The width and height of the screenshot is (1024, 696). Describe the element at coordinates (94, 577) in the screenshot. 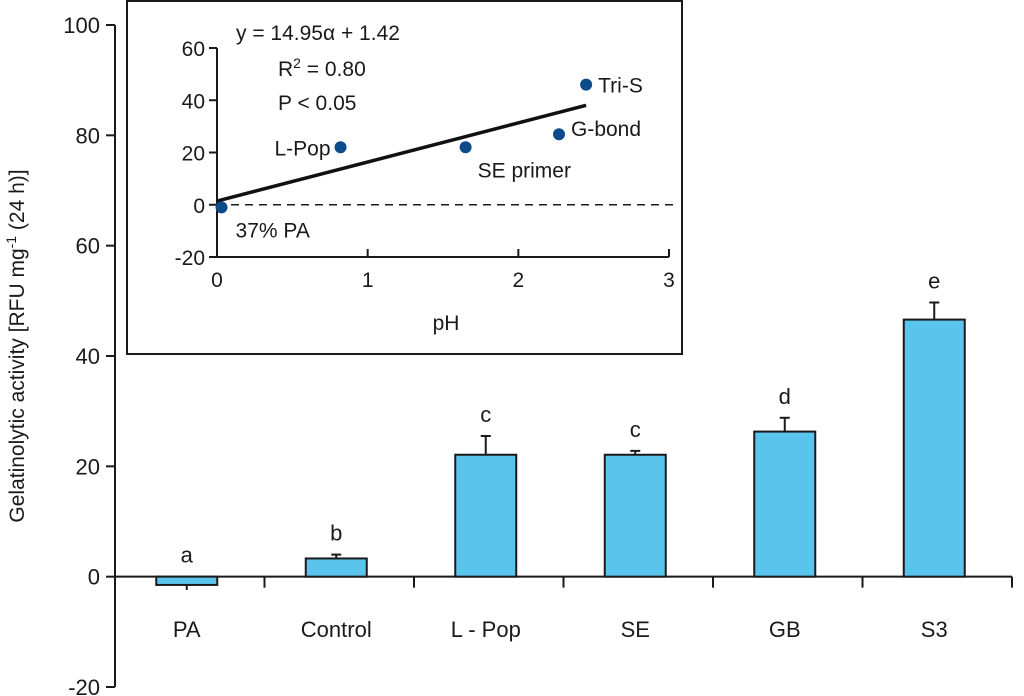

I see `y-tick-label: 0` at that location.